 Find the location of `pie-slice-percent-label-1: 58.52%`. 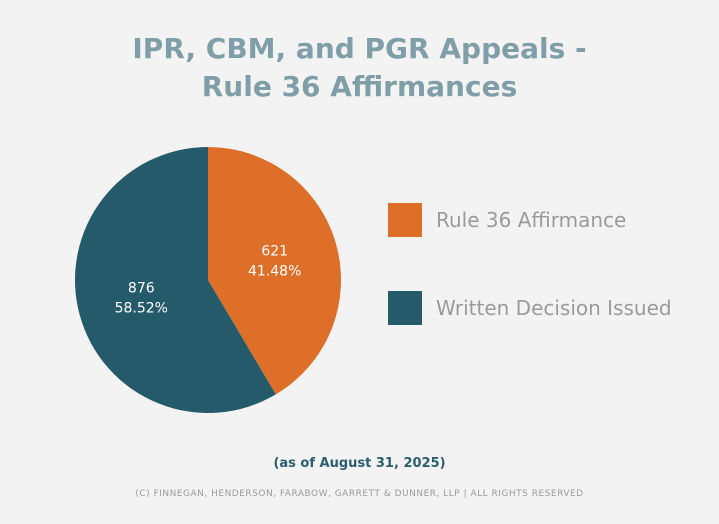

pie-slice-percent-label-1: 58.52% is located at coordinates (141, 308).